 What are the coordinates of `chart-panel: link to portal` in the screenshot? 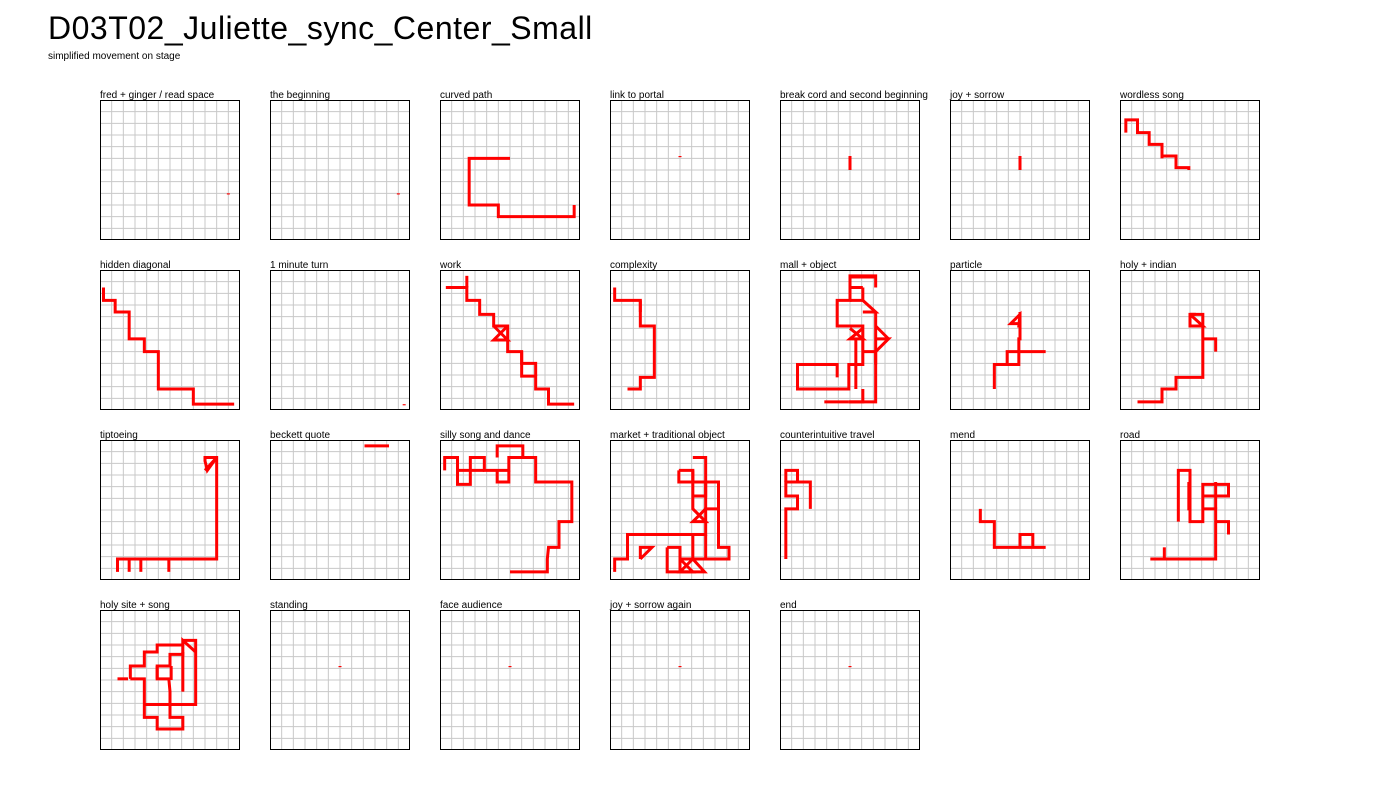 It's located at (680, 170).